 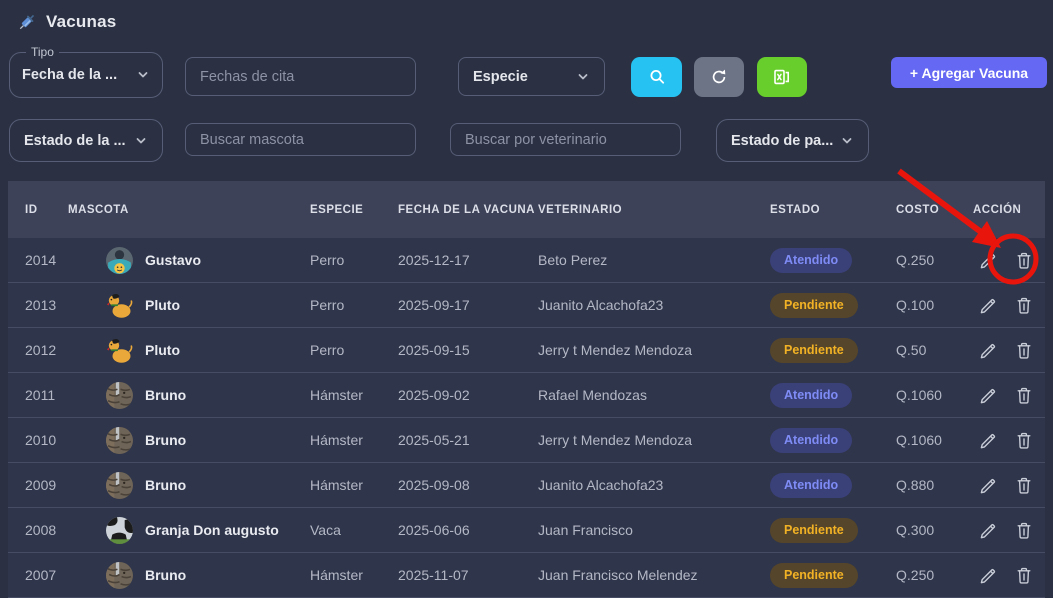 What do you see at coordinates (565, 139) in the screenshot?
I see `buscar-veterinario-input` at bounding box center [565, 139].